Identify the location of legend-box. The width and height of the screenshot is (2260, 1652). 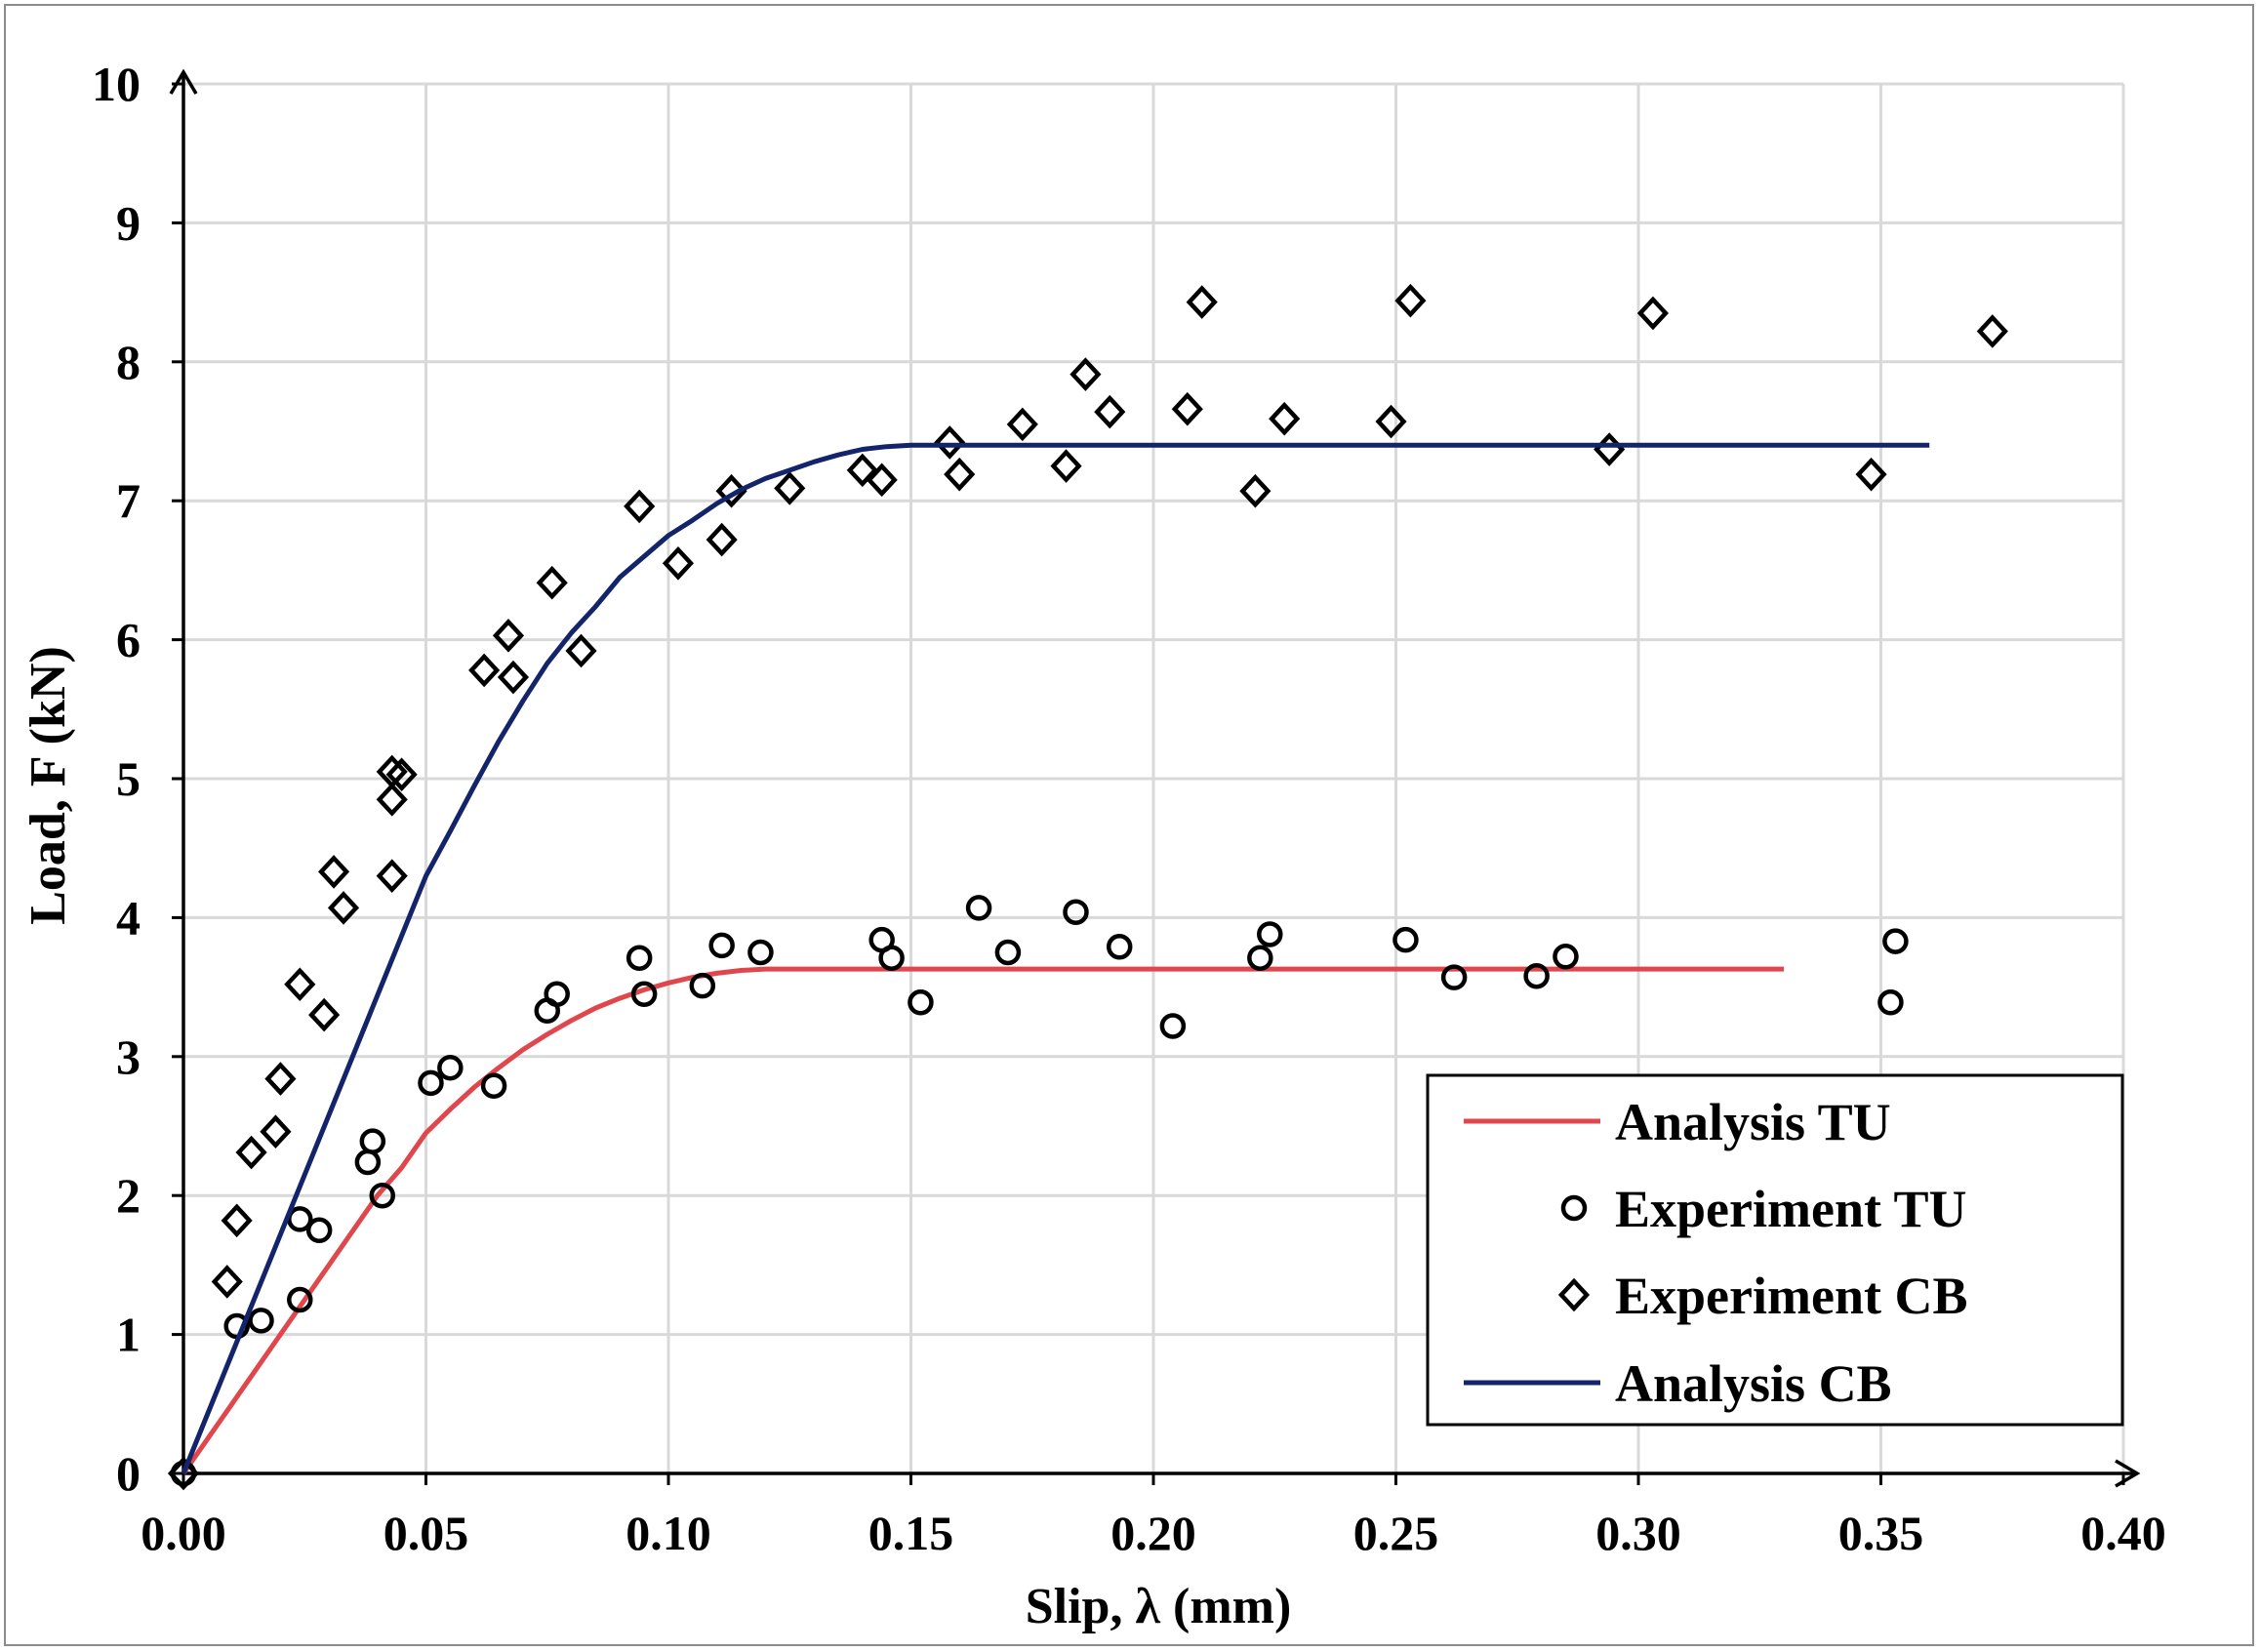
(1775, 1250).